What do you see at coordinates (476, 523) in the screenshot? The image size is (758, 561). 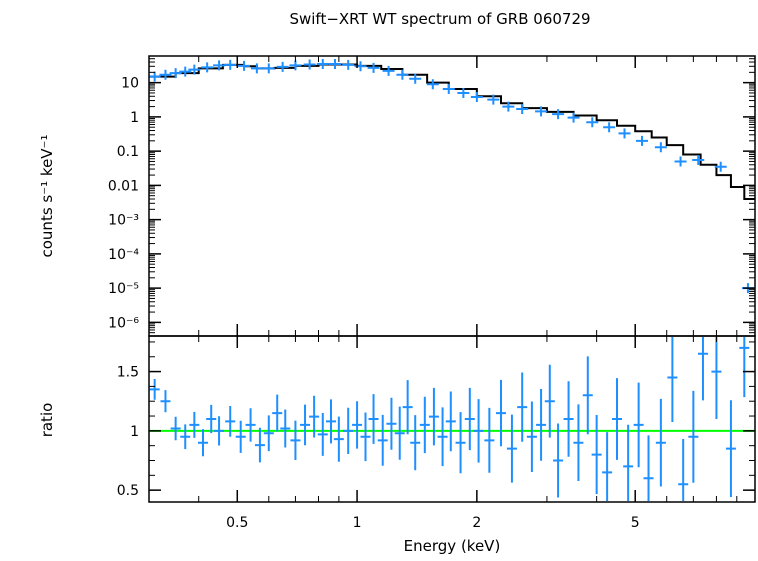 I see `x-tick-label: 2` at bounding box center [476, 523].